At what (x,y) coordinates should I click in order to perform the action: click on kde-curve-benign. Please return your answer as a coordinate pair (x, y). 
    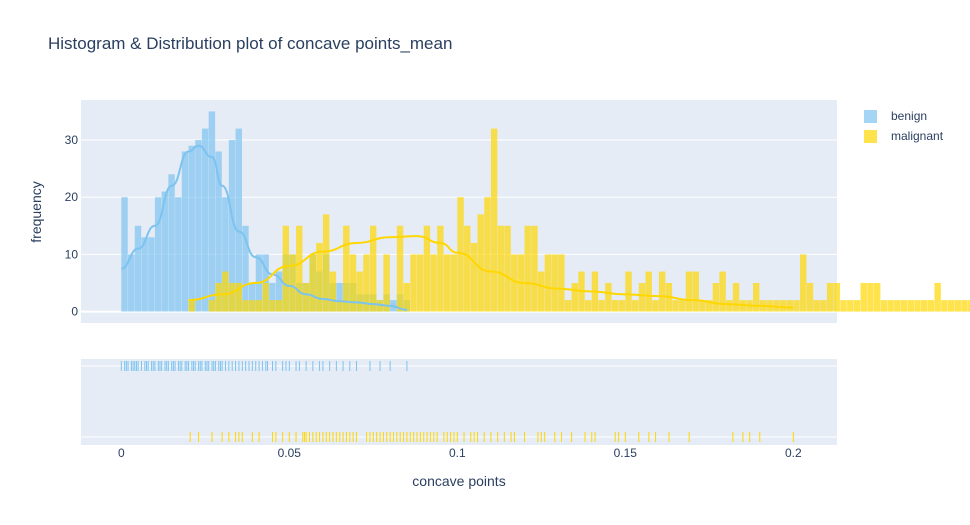
    Looking at the image, I should click on (264, 227).